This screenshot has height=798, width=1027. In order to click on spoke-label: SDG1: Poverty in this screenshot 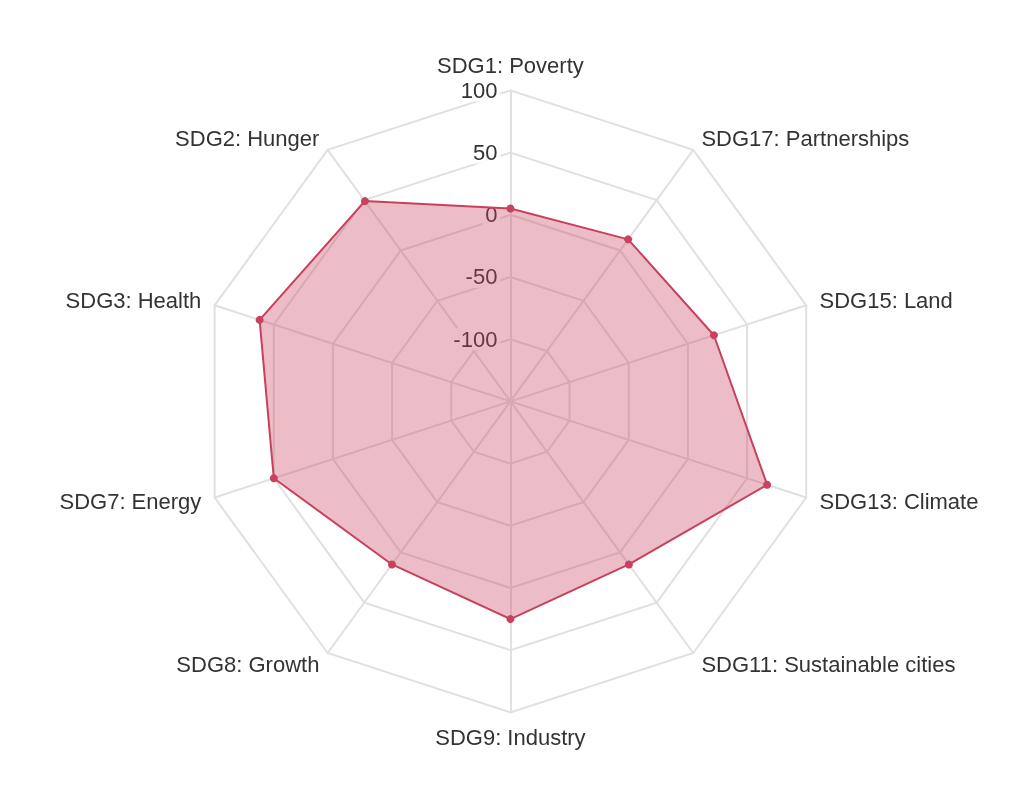, I will do `click(510, 65)`.